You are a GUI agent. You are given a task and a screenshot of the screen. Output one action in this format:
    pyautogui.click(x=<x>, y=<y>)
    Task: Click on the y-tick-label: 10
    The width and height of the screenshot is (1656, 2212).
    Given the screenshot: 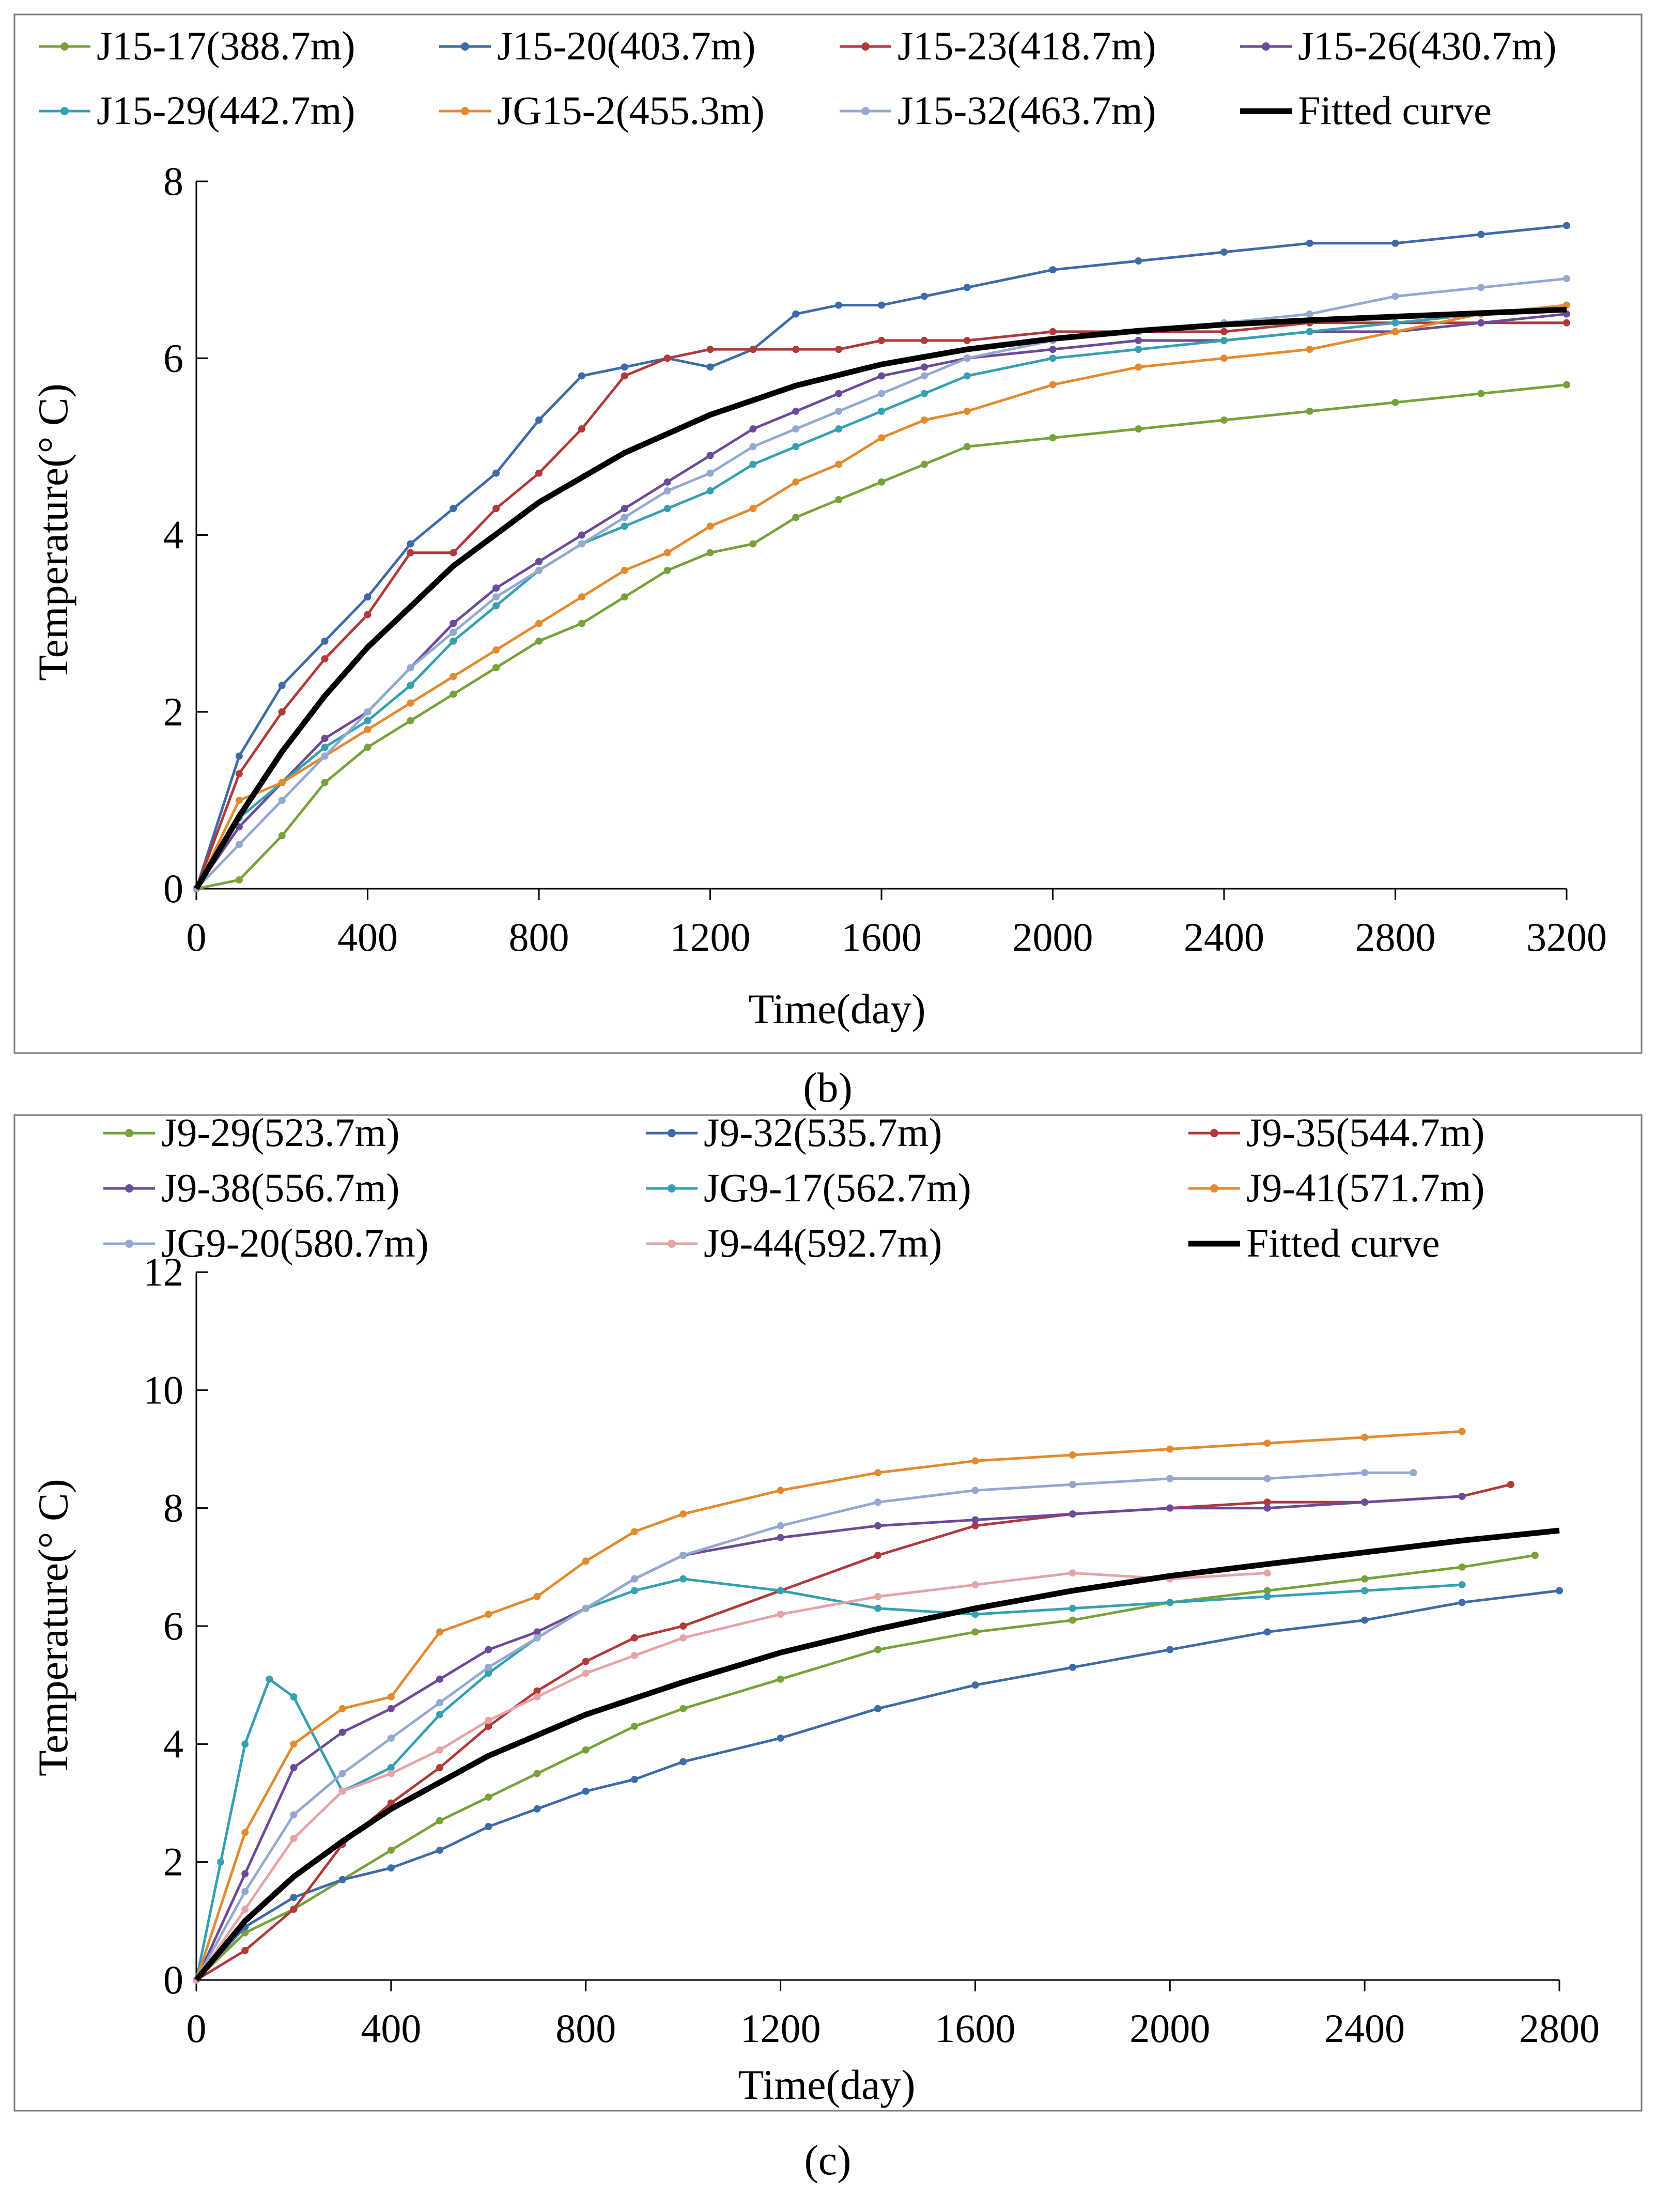 What is the action you would take?
    pyautogui.click(x=163, y=1389)
    